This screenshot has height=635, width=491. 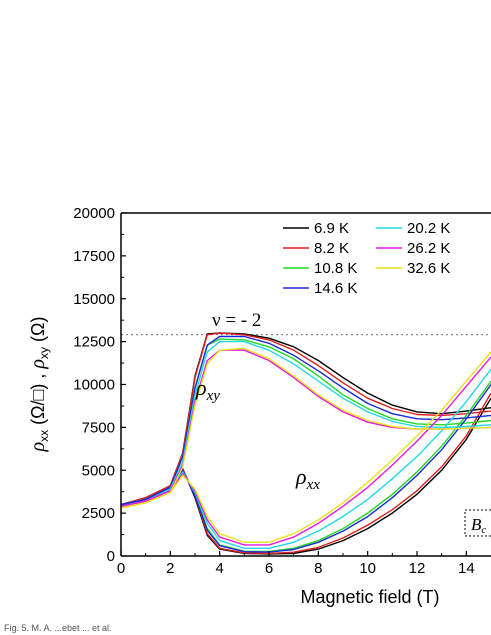 I want to click on y-tick-label: 20000, so click(x=94, y=213).